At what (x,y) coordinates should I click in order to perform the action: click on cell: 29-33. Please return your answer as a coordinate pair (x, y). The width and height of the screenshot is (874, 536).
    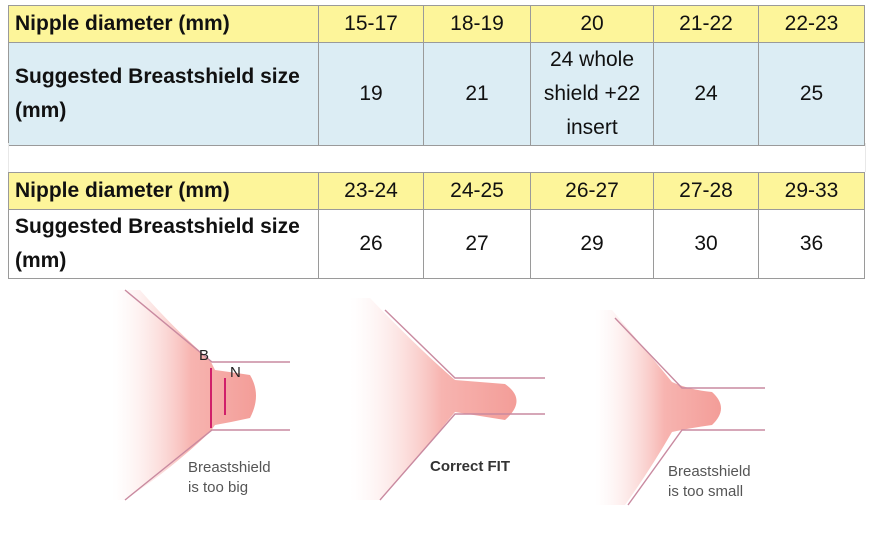
    Looking at the image, I should click on (811, 191).